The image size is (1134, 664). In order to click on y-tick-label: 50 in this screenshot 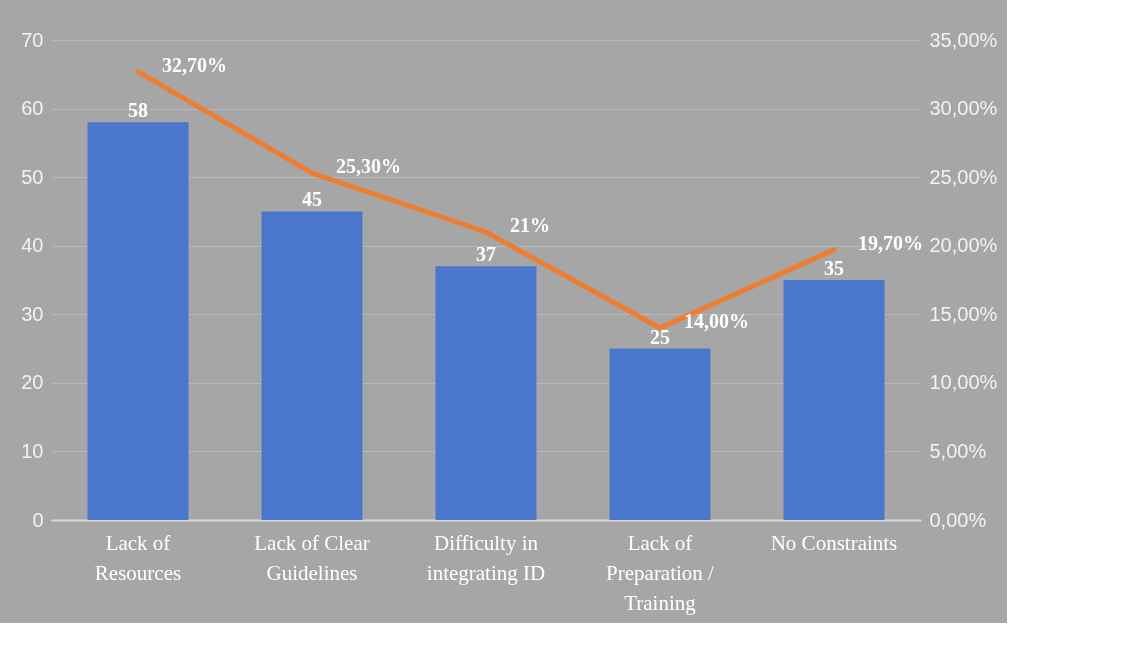, I will do `click(32, 176)`.